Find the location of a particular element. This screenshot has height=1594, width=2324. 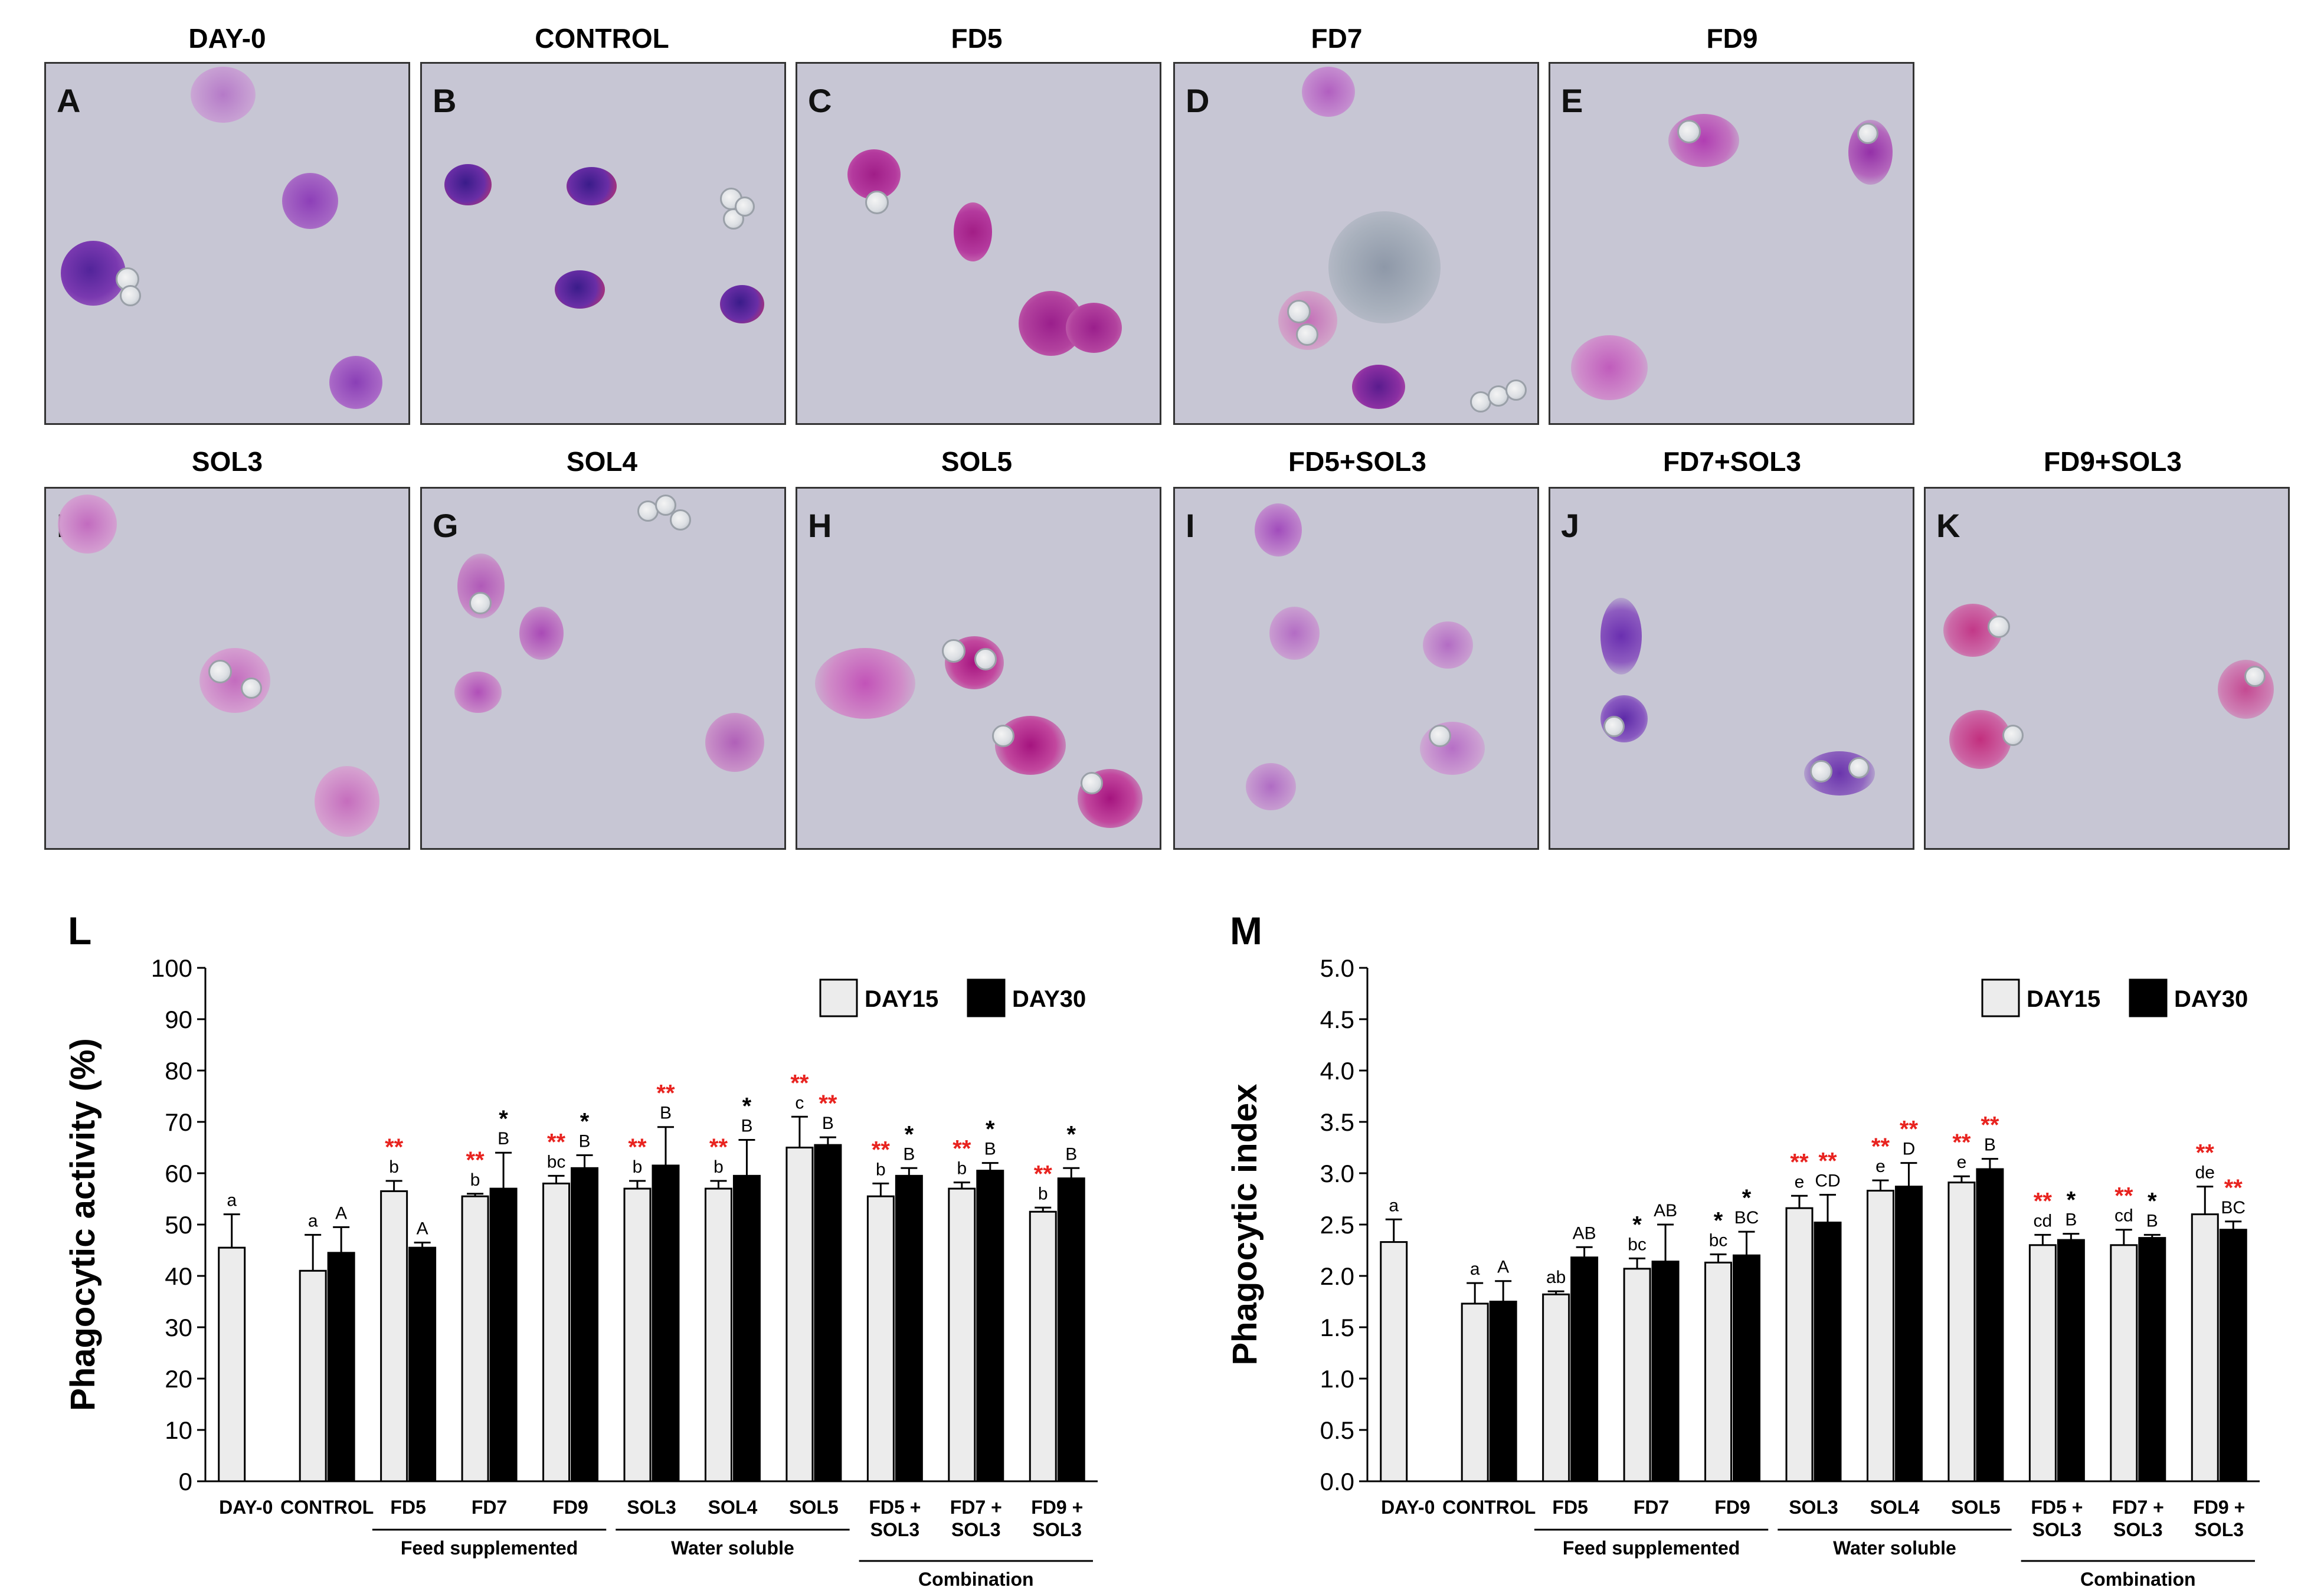

y-tick-label: 1.0 is located at coordinates (1337, 1379).